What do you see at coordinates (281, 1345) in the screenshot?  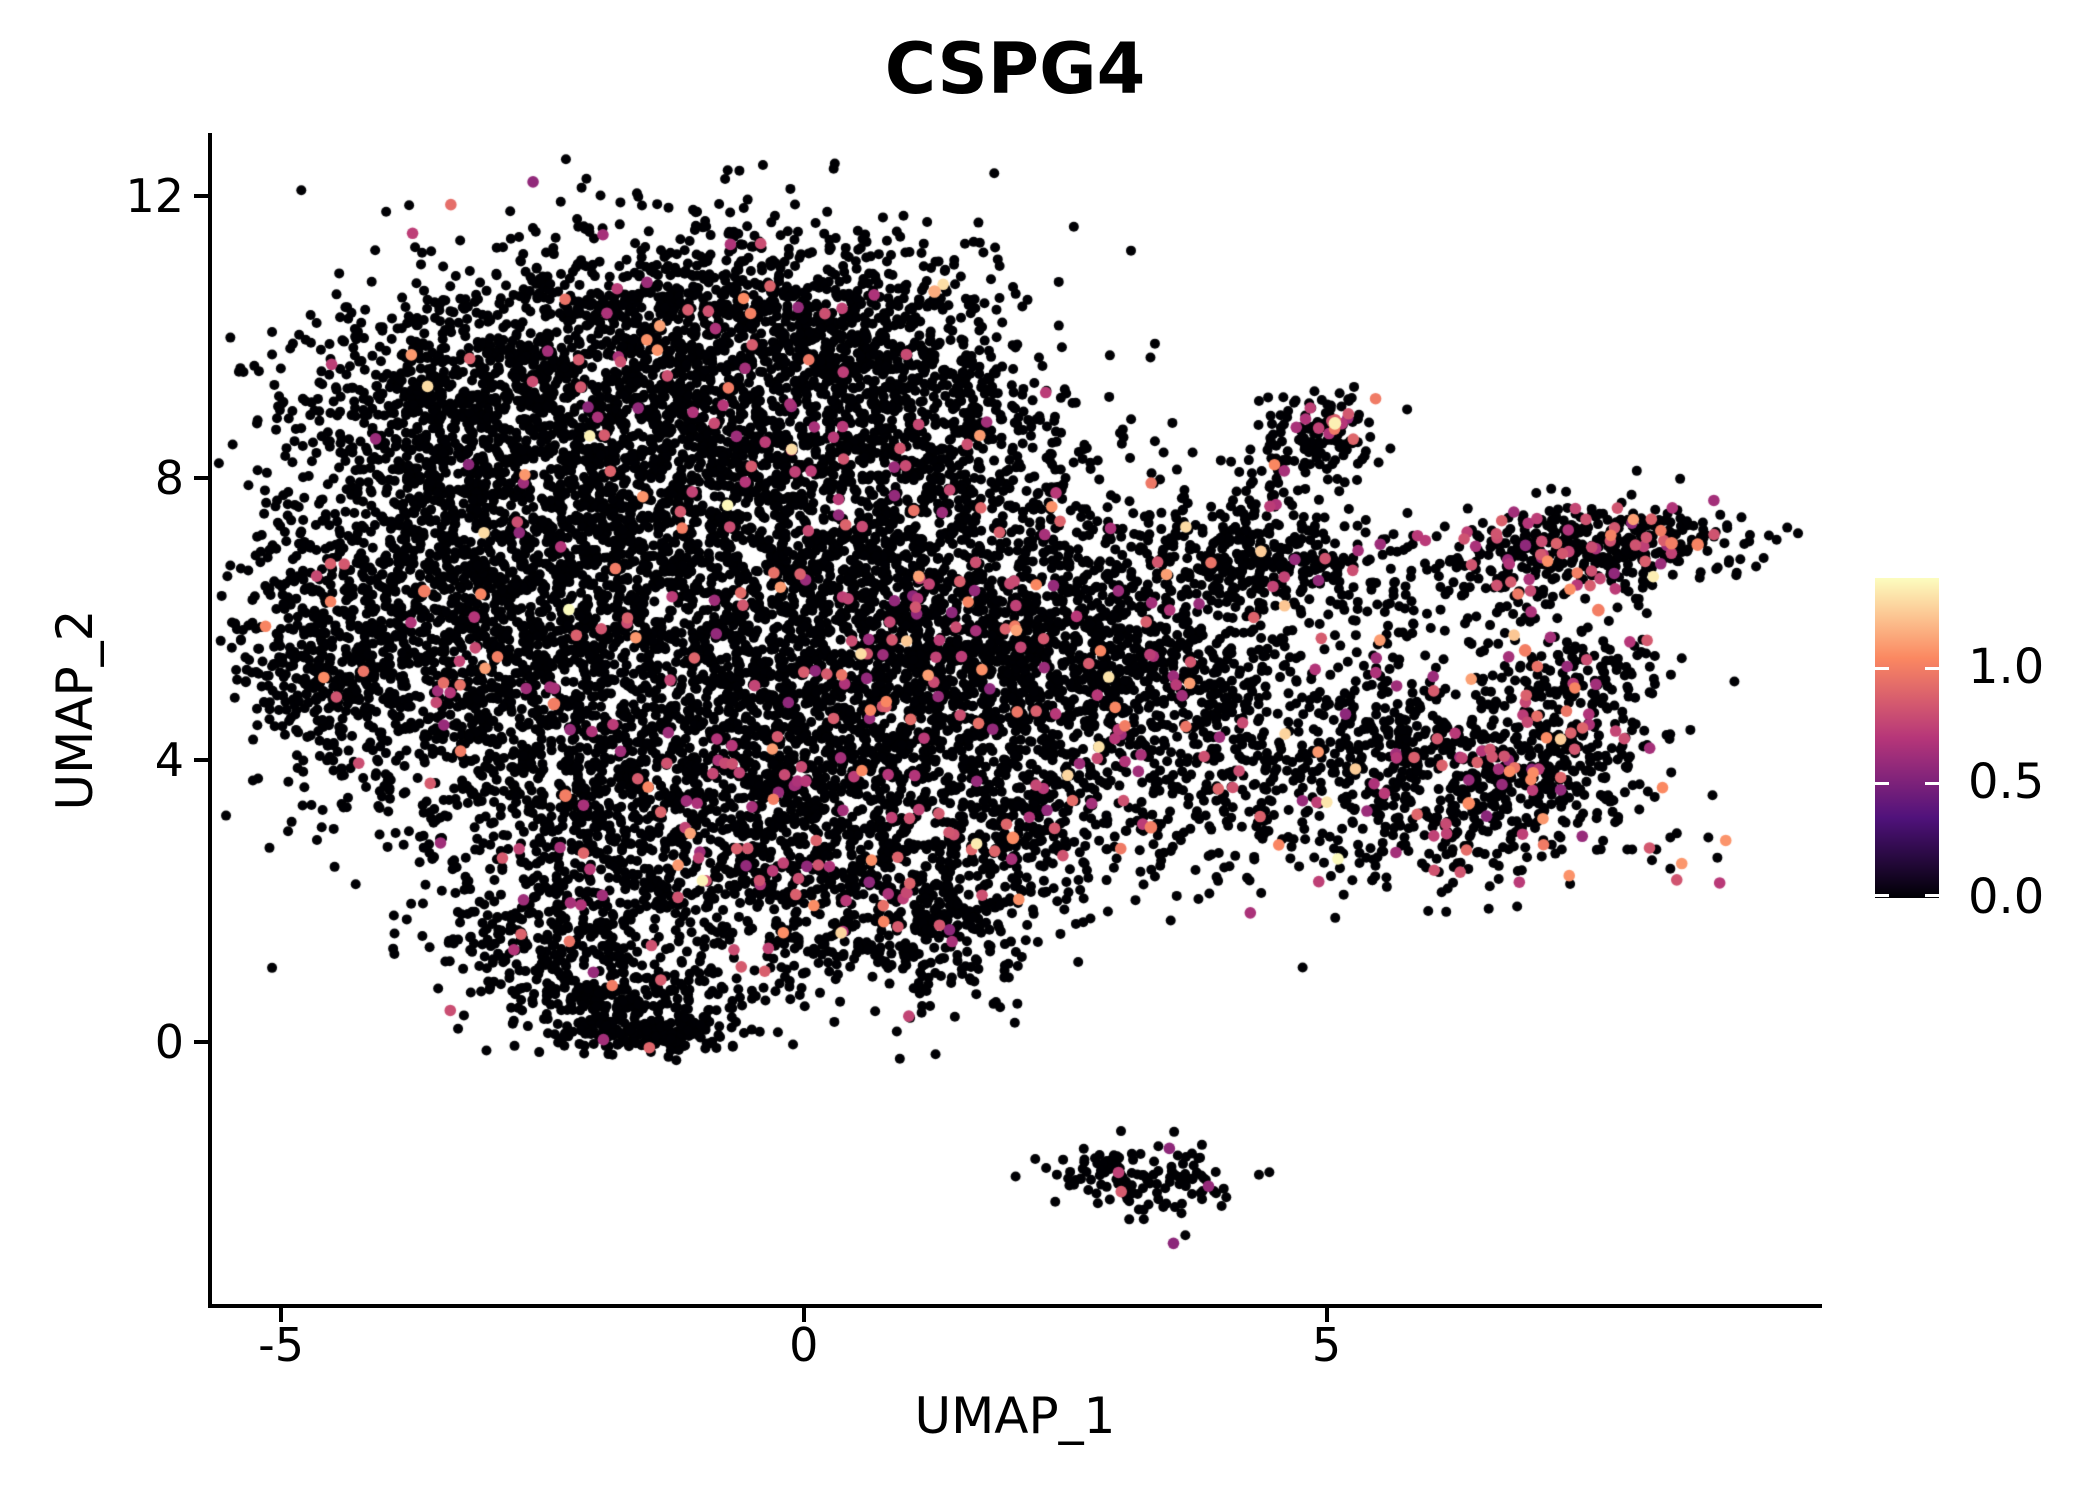 I see `x-tick-label: -5` at bounding box center [281, 1345].